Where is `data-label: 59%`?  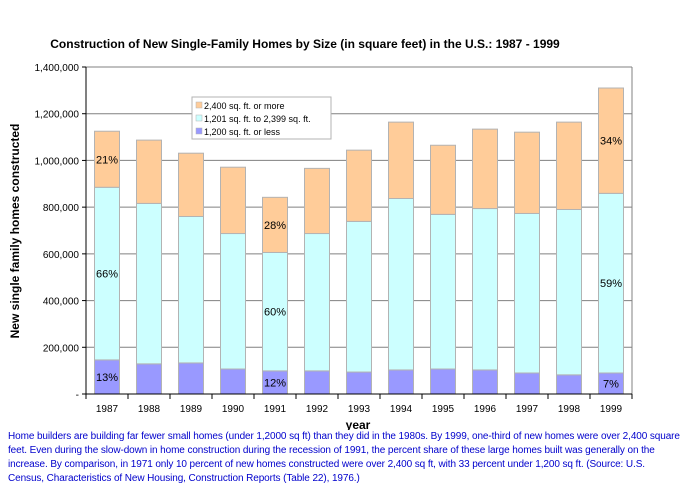
data-label: 59% is located at coordinates (611, 284).